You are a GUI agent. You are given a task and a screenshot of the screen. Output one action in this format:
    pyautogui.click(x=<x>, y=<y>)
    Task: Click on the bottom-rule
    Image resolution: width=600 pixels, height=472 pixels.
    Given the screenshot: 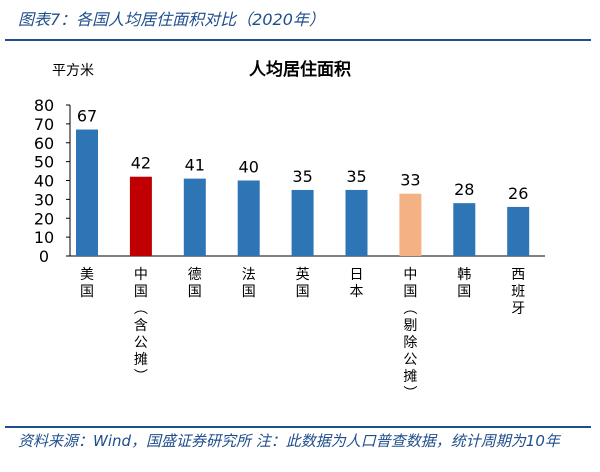 What is the action you would take?
    pyautogui.click(x=298, y=427)
    